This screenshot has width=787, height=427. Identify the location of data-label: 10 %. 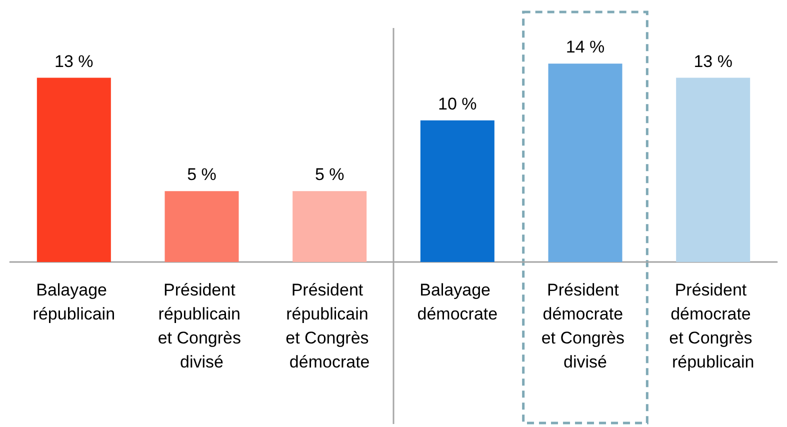
(457, 104).